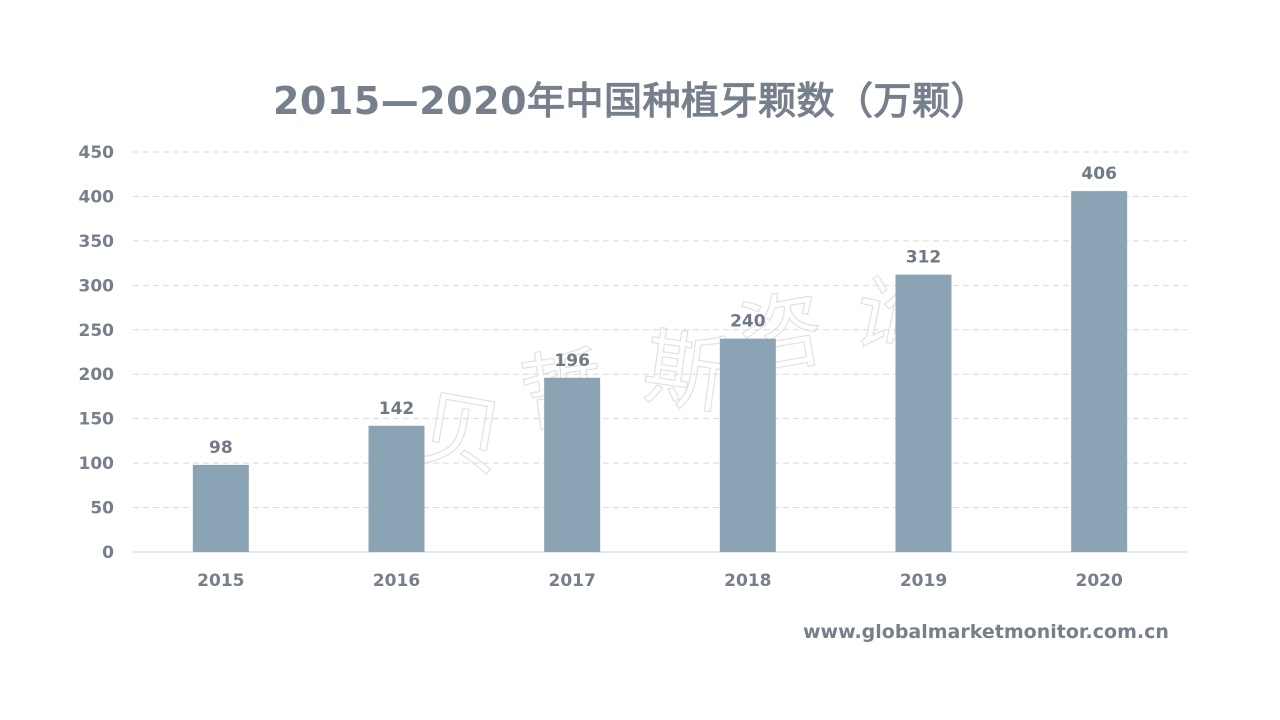  I want to click on bar-2015, so click(220, 508).